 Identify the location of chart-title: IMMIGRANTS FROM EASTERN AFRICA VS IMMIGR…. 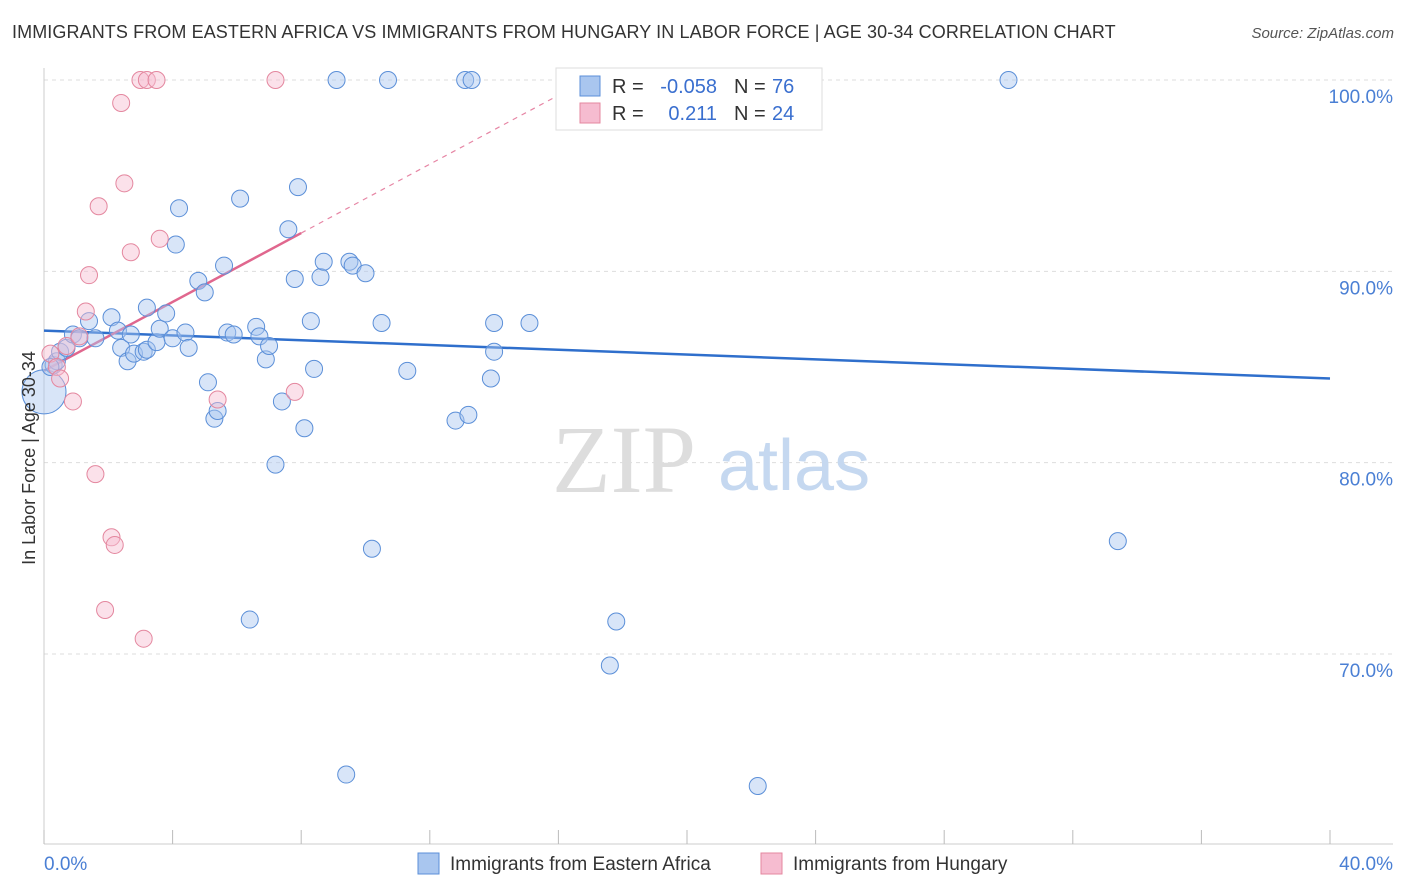
(564, 32).